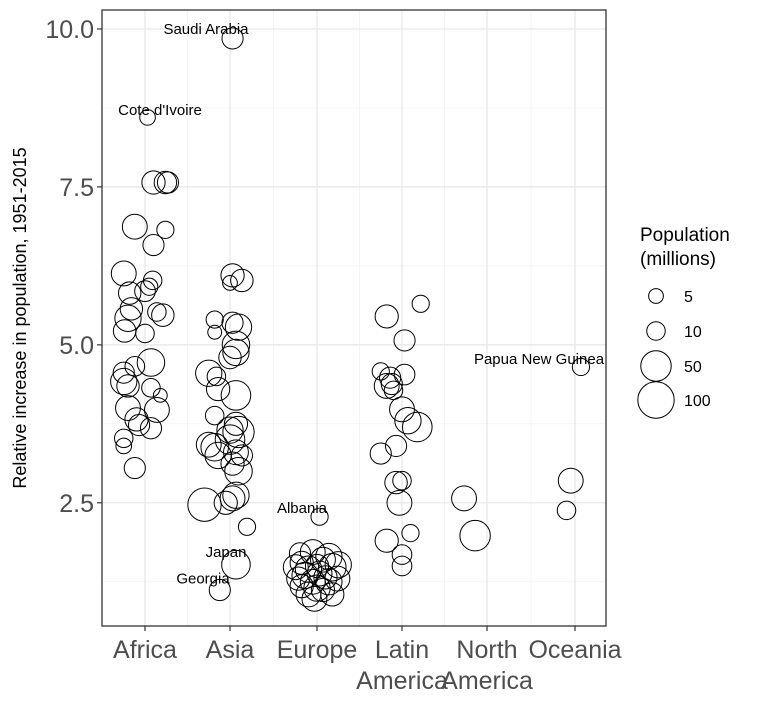 The height and width of the screenshot is (711, 769). I want to click on legend-entry: 100, so click(674, 400).